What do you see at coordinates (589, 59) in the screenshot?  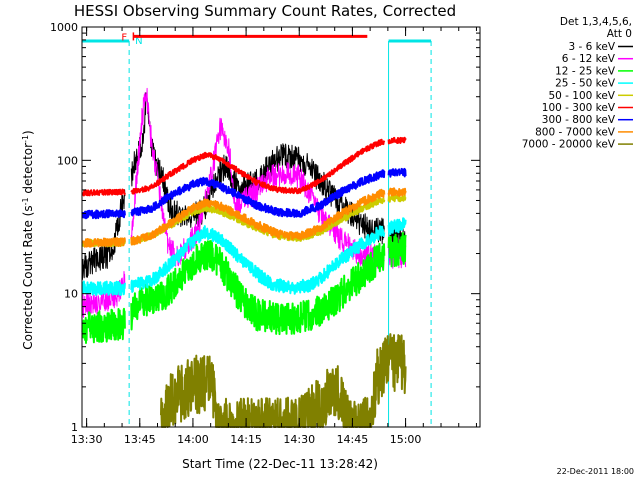 I see `legend-entry-label-2: 6 - 12 keV` at bounding box center [589, 59].